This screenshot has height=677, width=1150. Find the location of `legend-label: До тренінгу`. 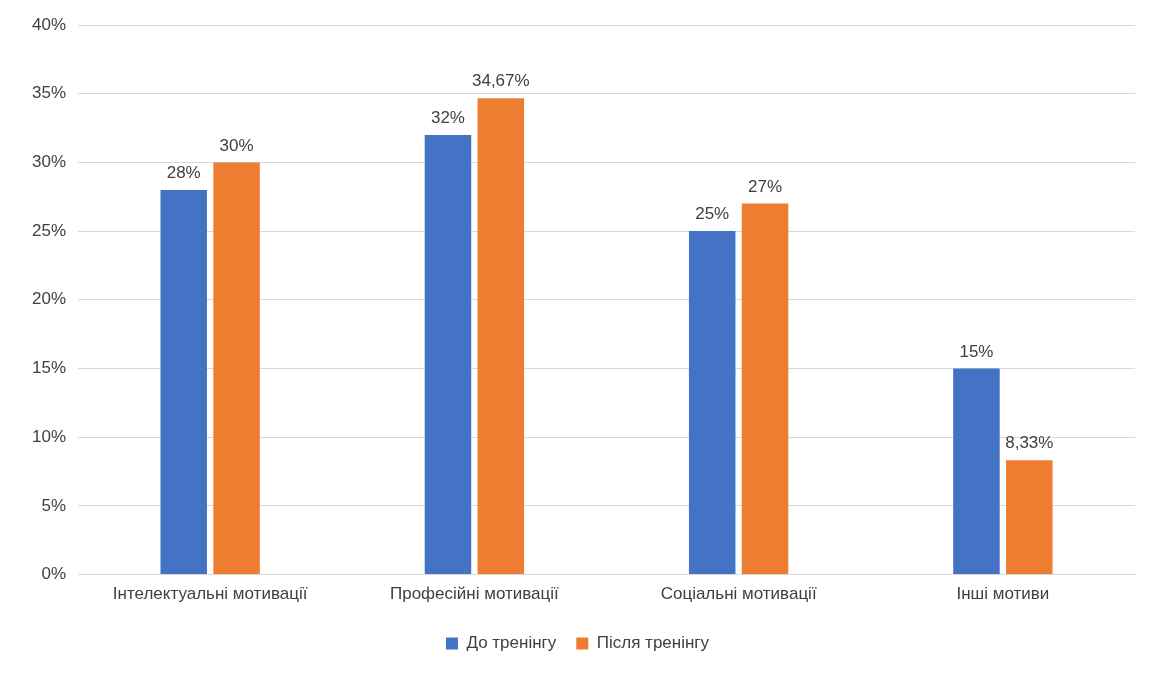

legend-label: До тренінгу is located at coordinates (511, 643).